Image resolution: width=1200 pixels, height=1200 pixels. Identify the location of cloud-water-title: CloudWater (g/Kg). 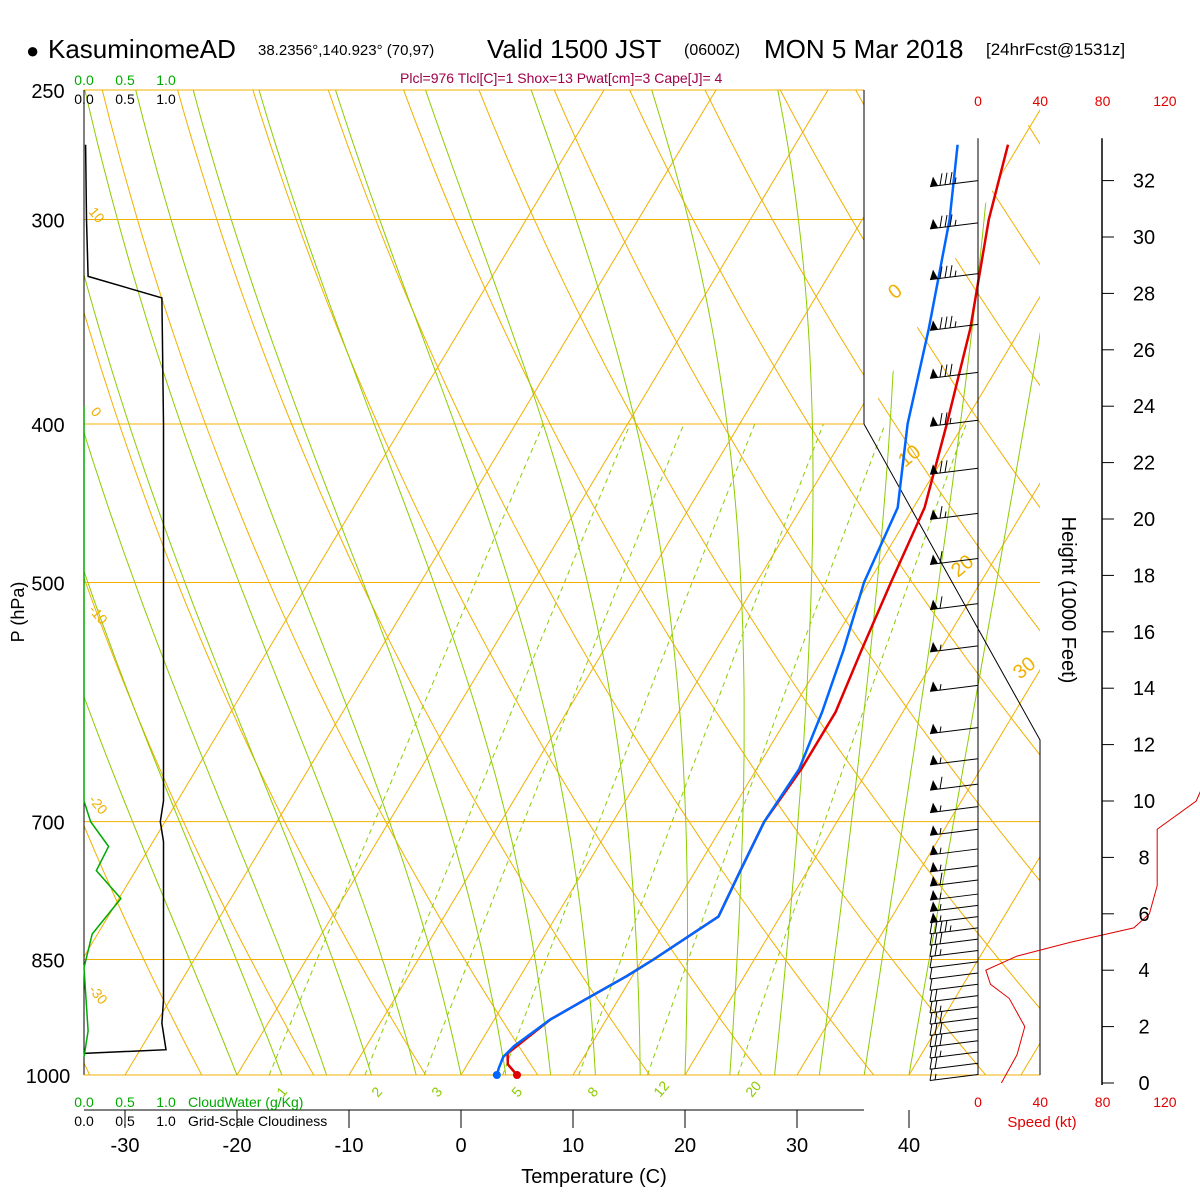
(245, 1102).